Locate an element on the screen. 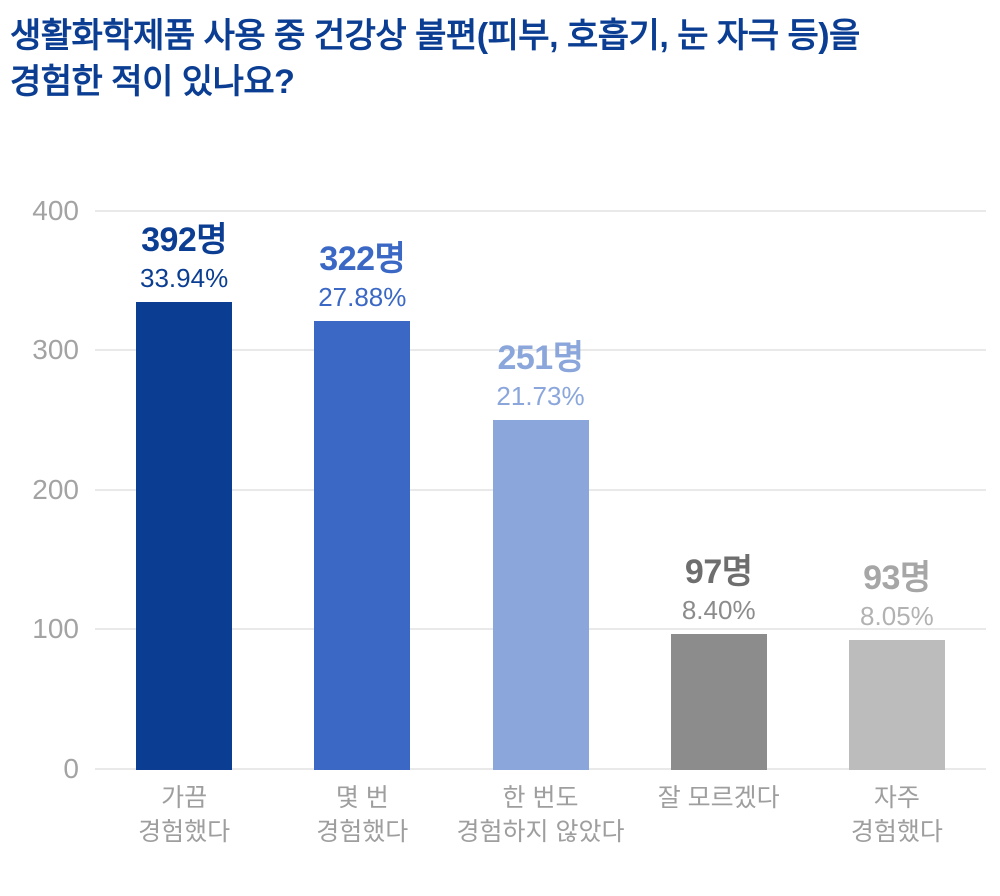 The width and height of the screenshot is (1000, 896). bar-value-label: 97명 8.40% is located at coordinates (719, 585).